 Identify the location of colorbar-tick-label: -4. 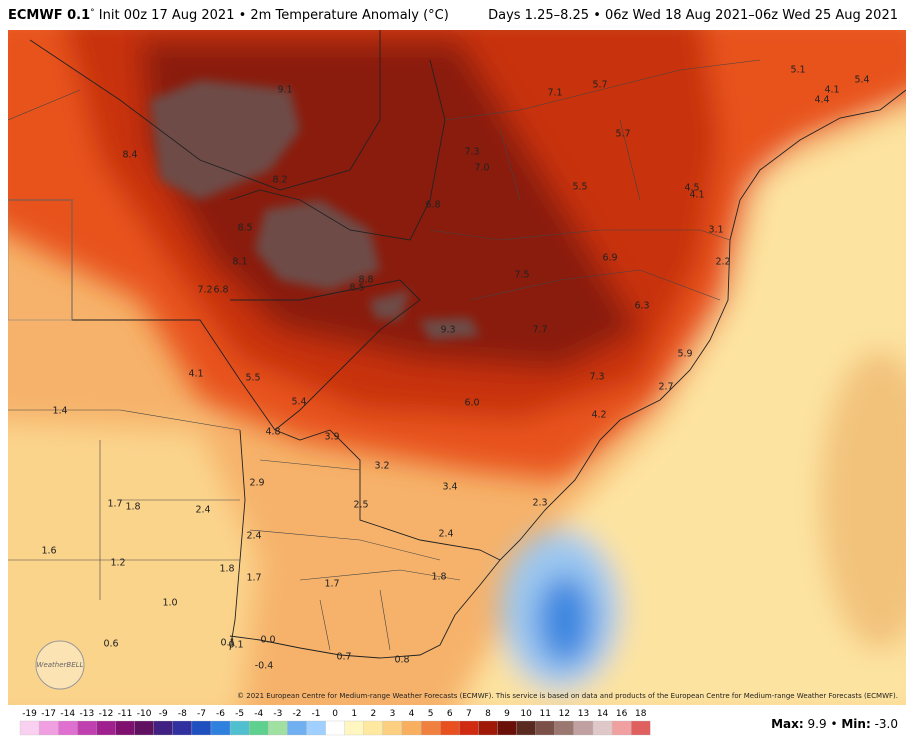
(258, 714).